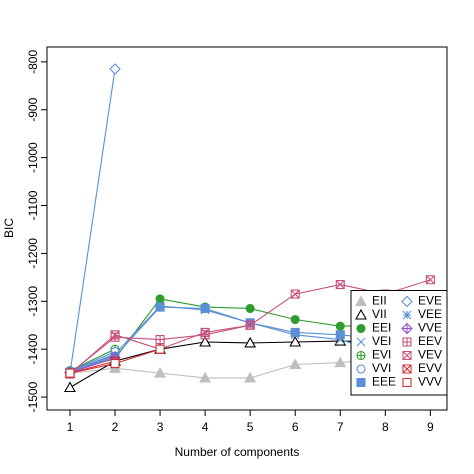 This screenshot has width=474, height=474. I want to click on x-tick-label: 1, so click(70, 427).